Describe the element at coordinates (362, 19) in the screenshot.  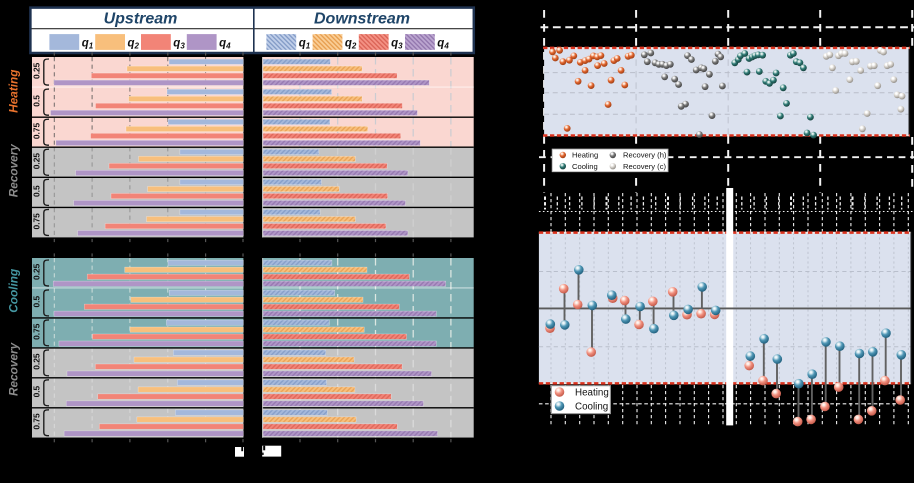
I see `svg-text: Downstream` at that location.